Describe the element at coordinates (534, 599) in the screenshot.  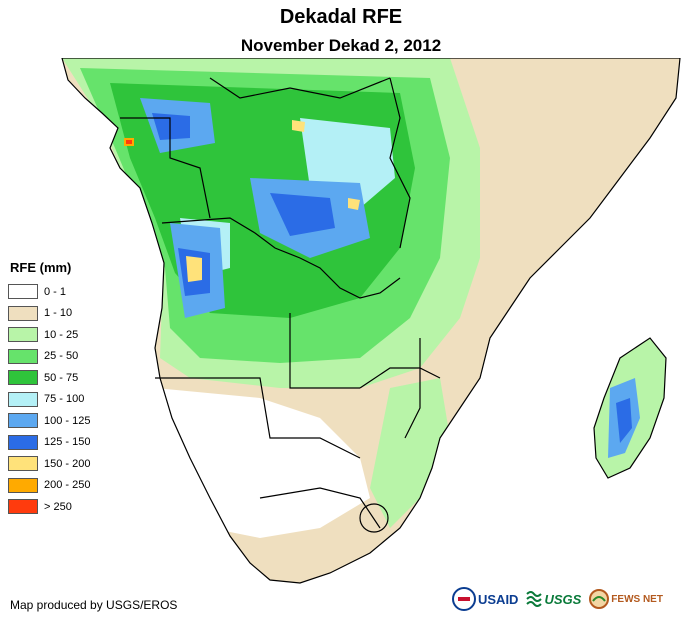
I see `usgs-wave-icon` at that location.